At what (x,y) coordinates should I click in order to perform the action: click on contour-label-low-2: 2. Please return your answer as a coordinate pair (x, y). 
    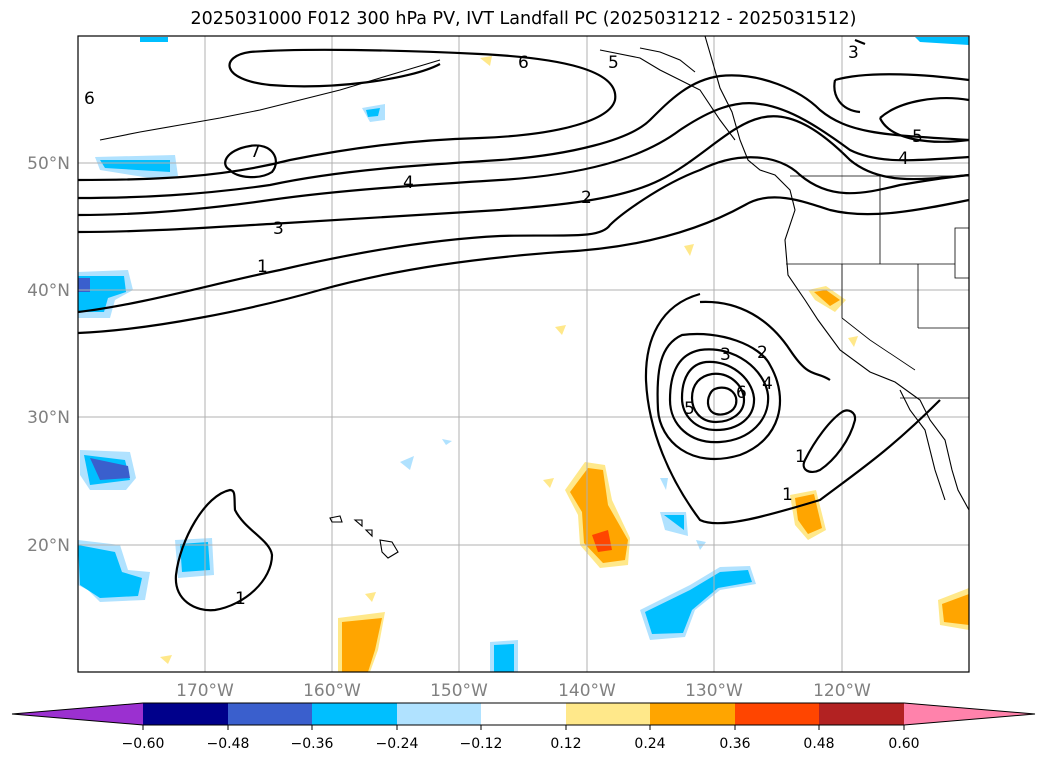
    Looking at the image, I should click on (762, 353).